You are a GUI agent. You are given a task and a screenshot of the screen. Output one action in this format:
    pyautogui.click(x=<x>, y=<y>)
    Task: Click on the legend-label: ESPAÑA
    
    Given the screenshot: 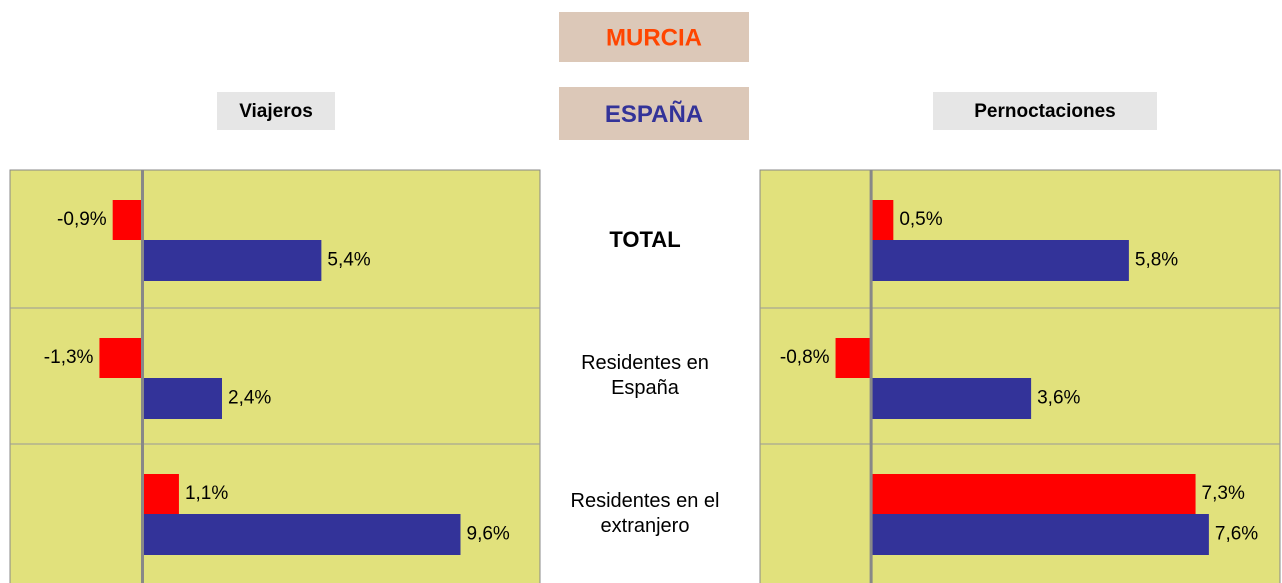 What is the action you would take?
    pyautogui.click(x=654, y=114)
    